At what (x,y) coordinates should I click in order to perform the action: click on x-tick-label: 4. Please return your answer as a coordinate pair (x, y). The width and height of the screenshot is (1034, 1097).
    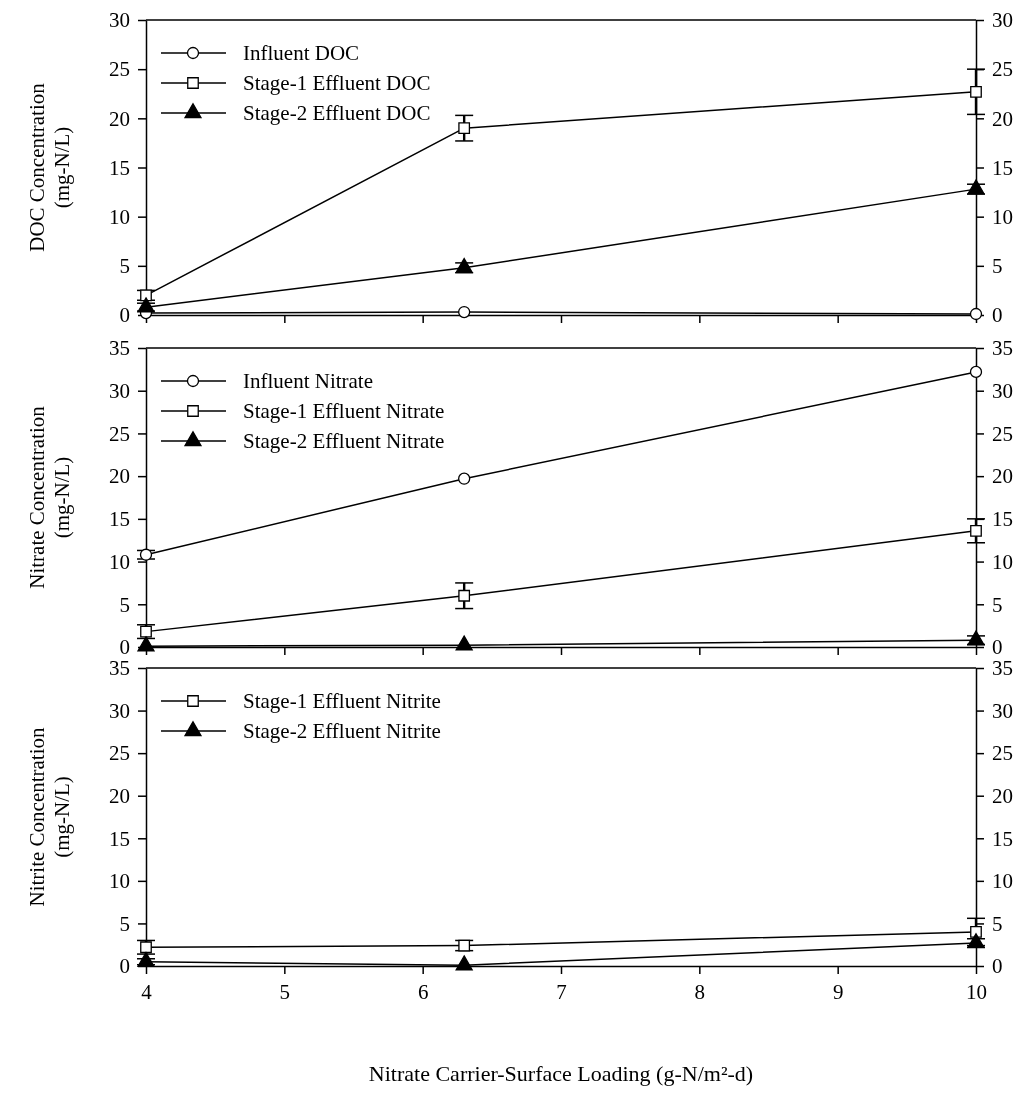
    Looking at the image, I should click on (147, 991).